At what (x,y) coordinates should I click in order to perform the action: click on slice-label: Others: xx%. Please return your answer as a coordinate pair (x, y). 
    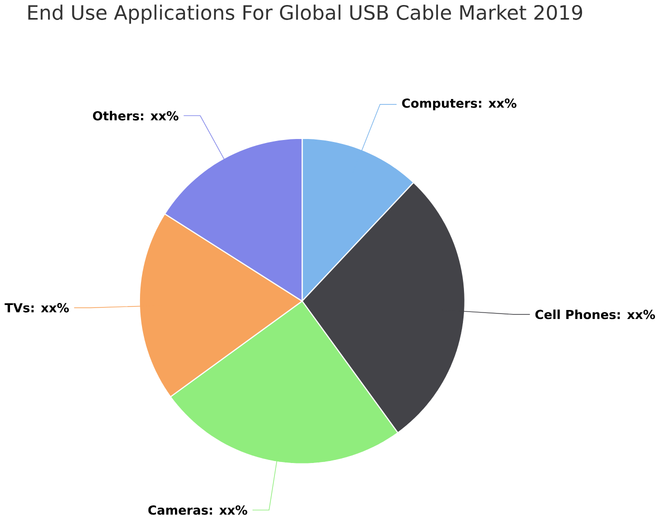
    Looking at the image, I should click on (135, 115).